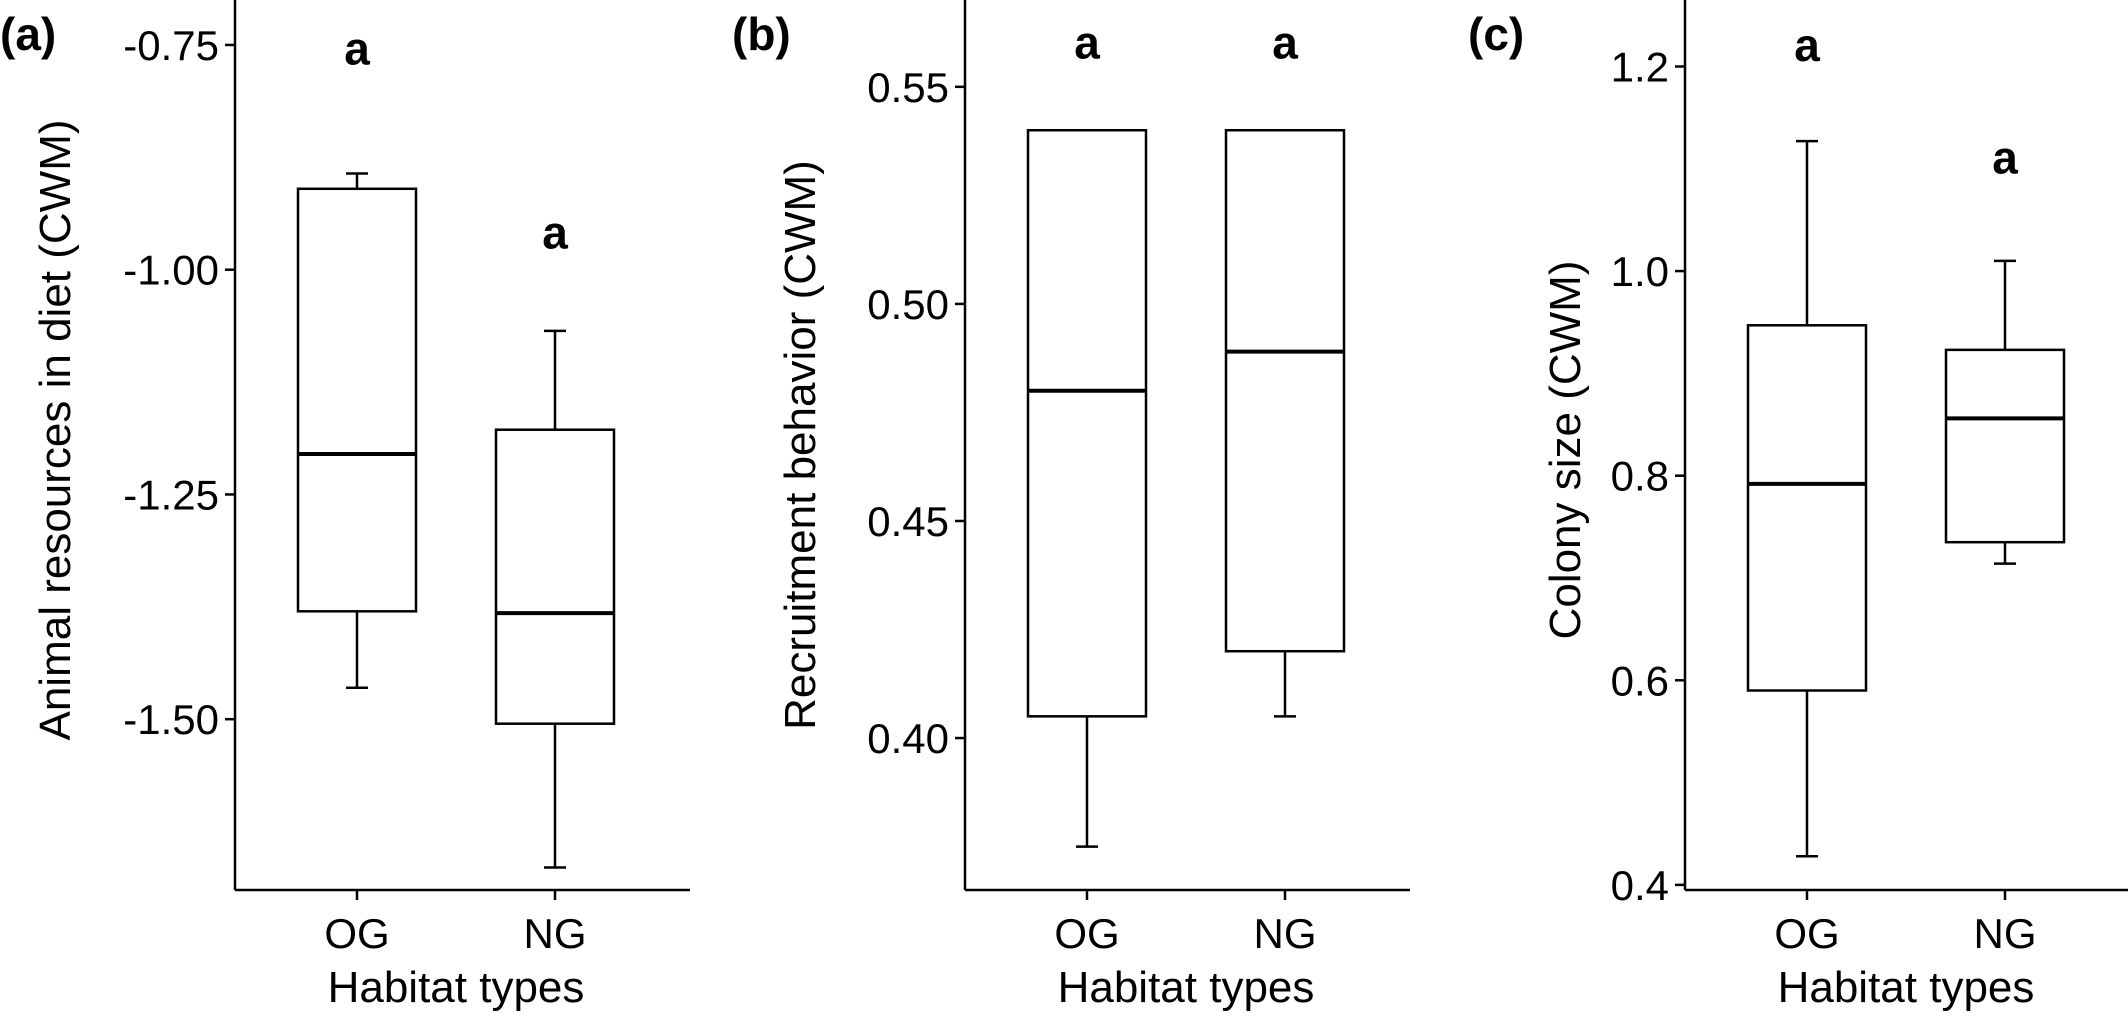  I want to click on y-tick-label: -1.50, so click(171, 719).